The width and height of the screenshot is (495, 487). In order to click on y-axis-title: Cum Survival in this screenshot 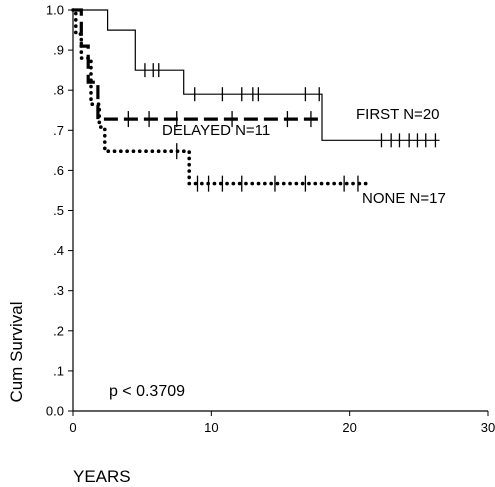, I will do `click(16, 351)`.